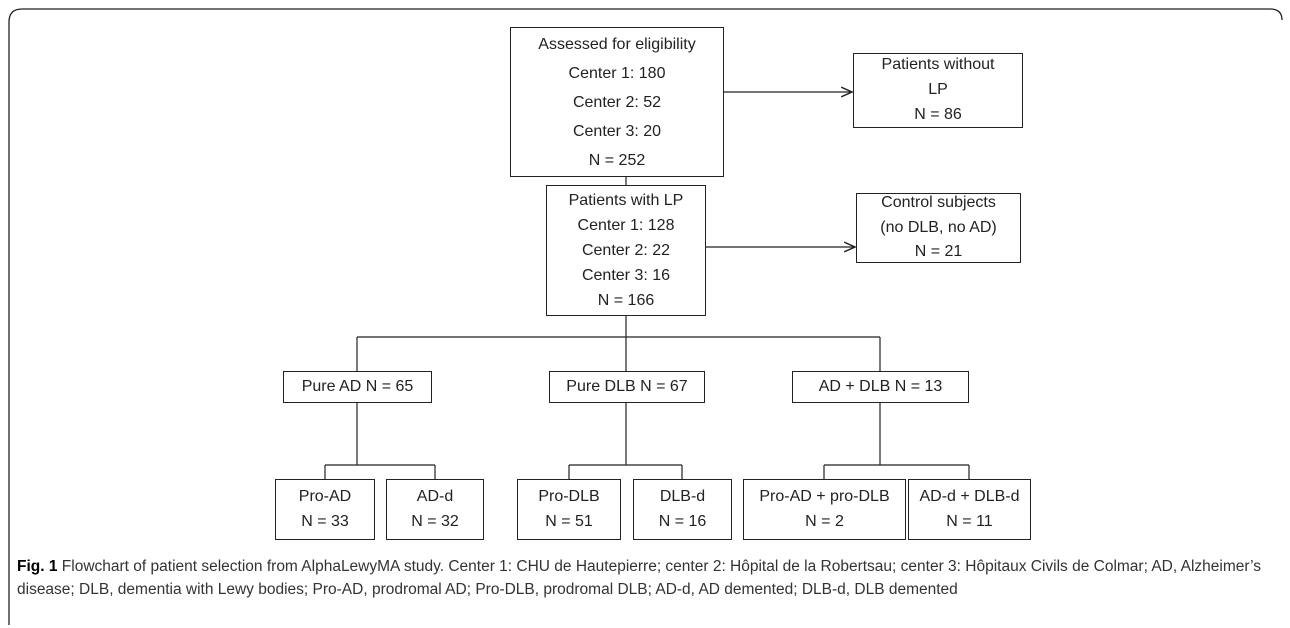 This screenshot has width=1290, height=628. Describe the element at coordinates (682, 521) in the screenshot. I see `node-text: N = 16` at that location.